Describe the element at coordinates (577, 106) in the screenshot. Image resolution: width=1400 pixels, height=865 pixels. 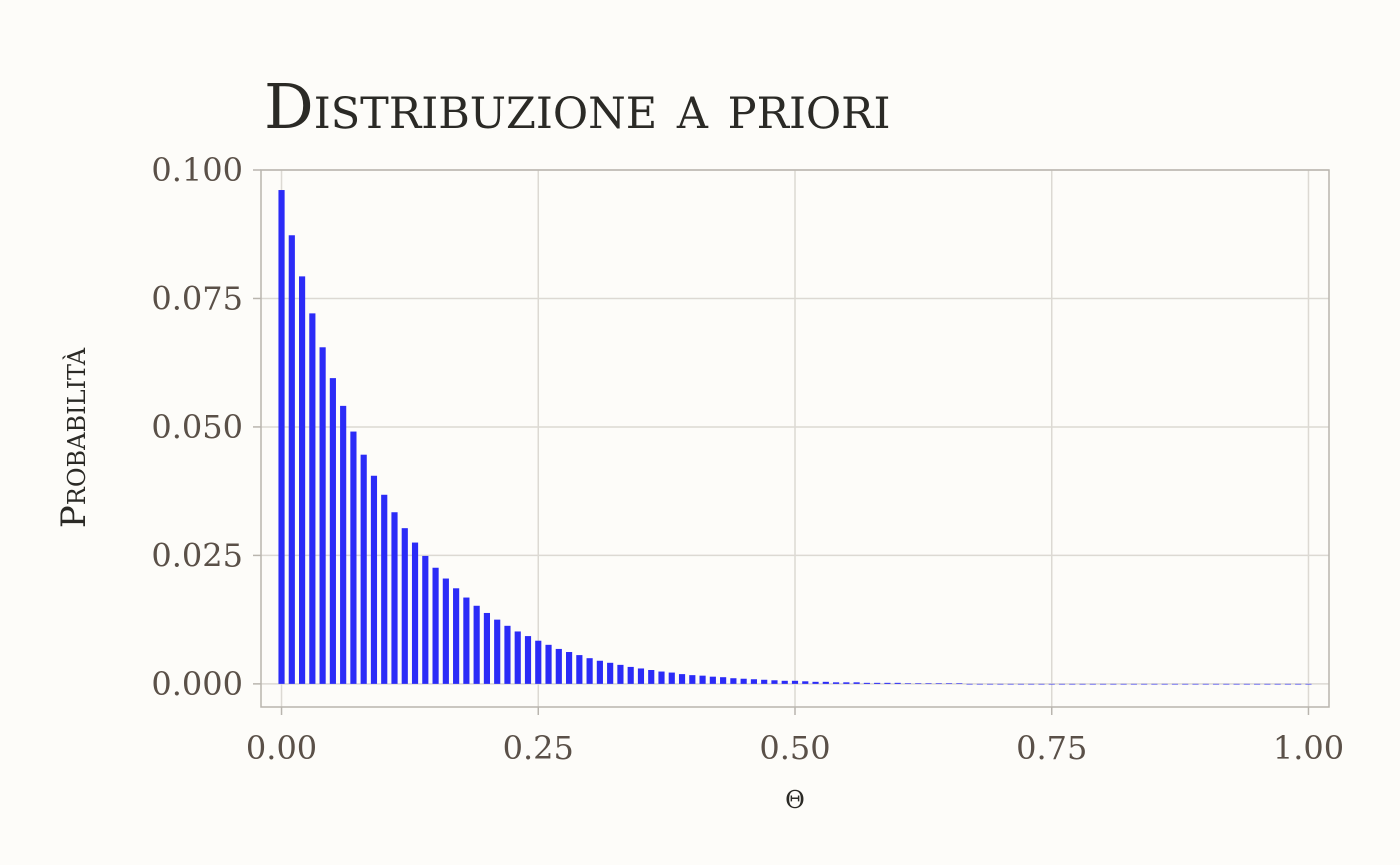
I see `chart-title: Distribuzione a priori` at that location.